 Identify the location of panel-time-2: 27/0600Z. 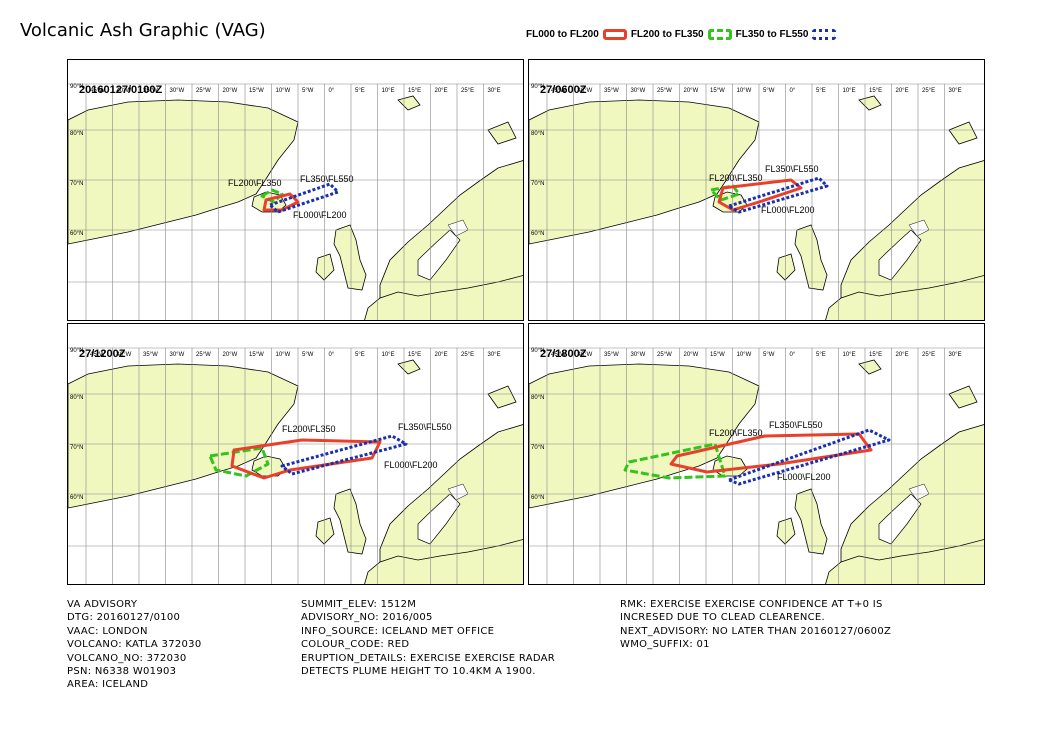
(563, 90).